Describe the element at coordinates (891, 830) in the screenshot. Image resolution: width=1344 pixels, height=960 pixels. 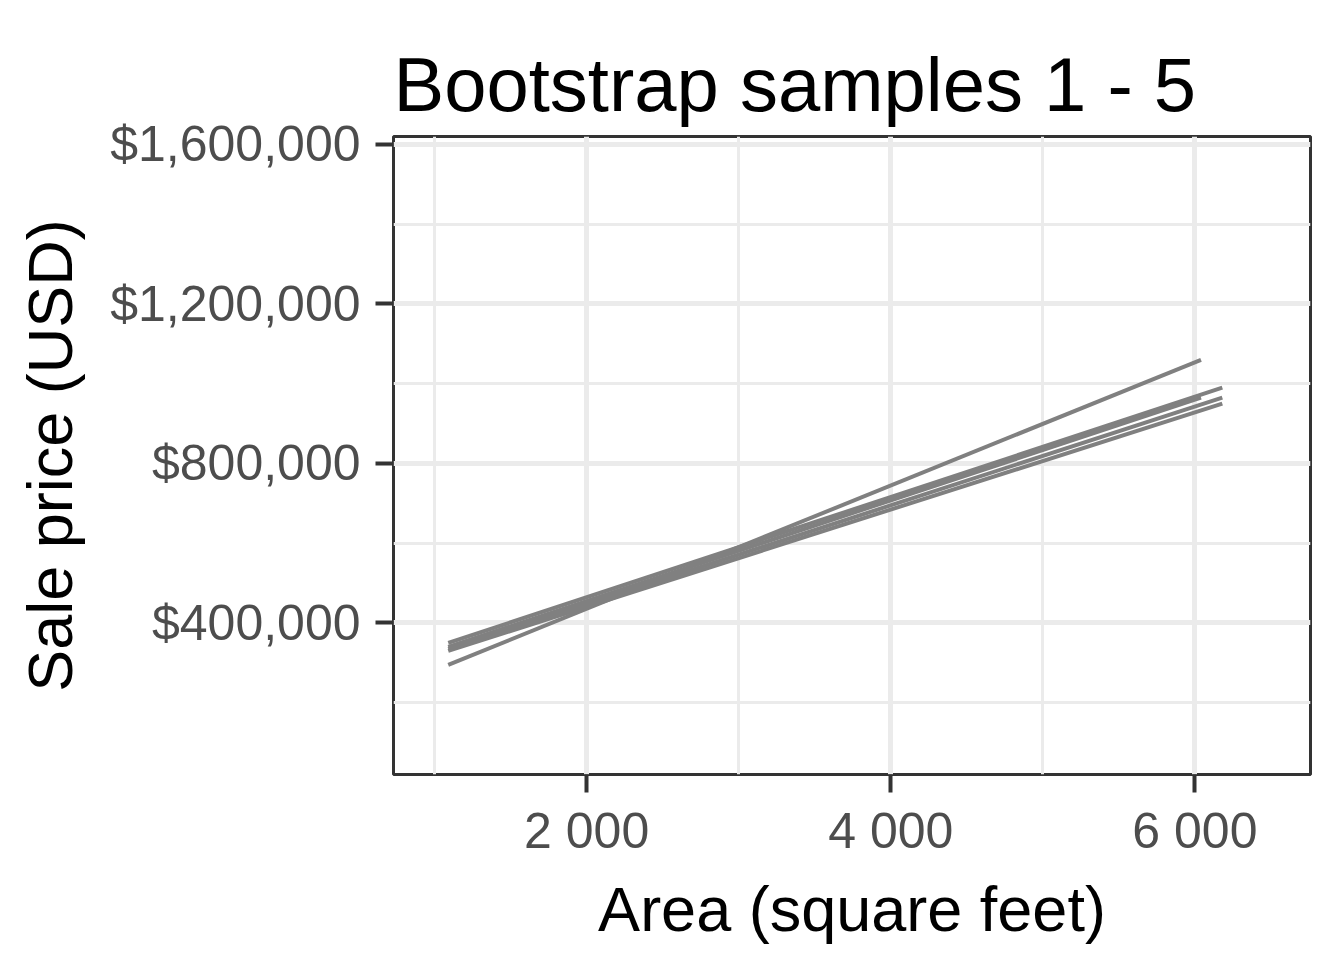
I see `x-tick-label: 4 000` at that location.